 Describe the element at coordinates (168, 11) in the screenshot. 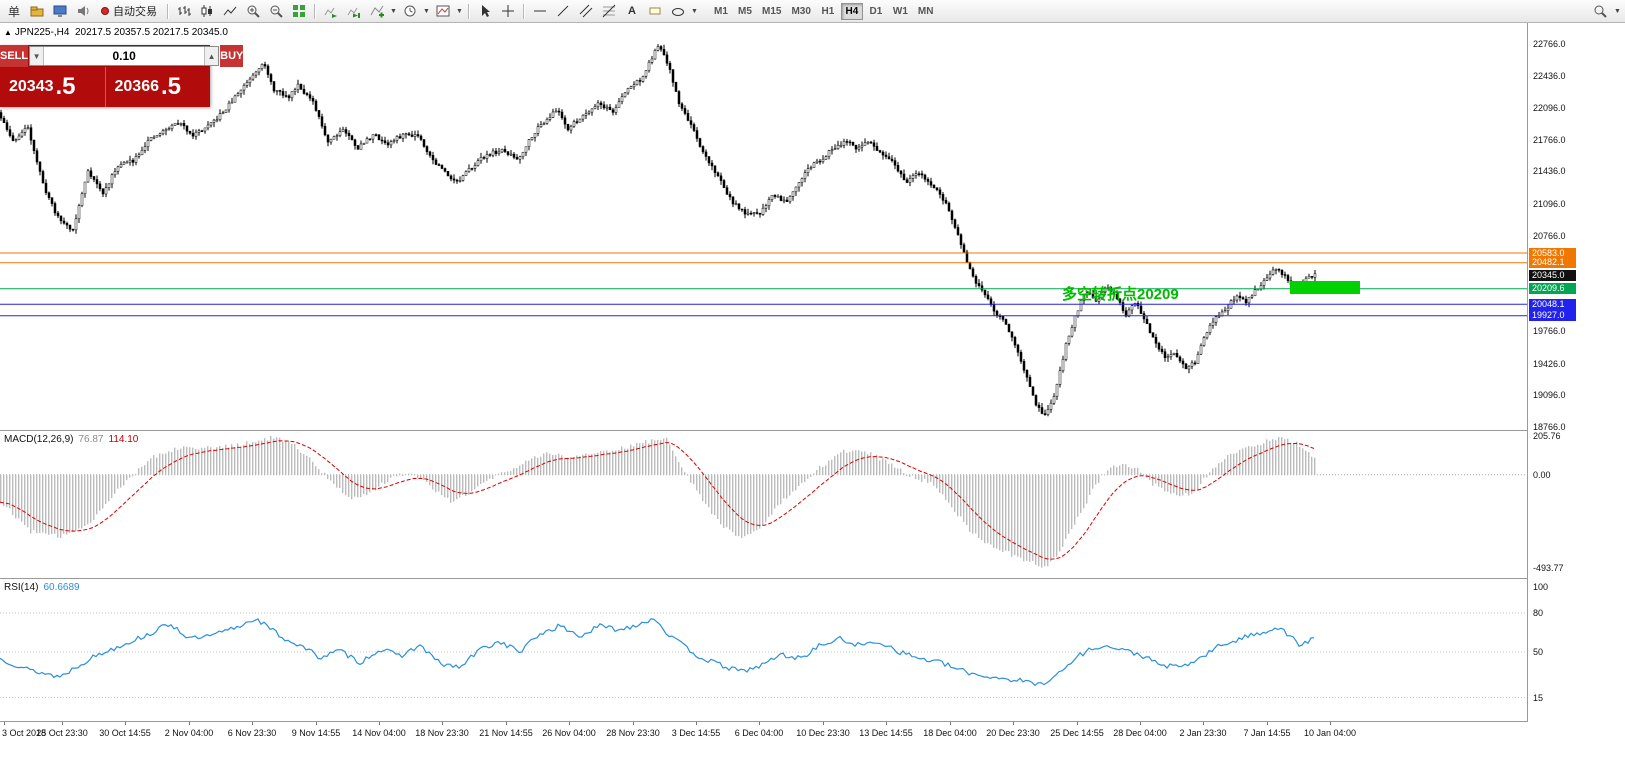

I see `toolbar-separator` at that location.